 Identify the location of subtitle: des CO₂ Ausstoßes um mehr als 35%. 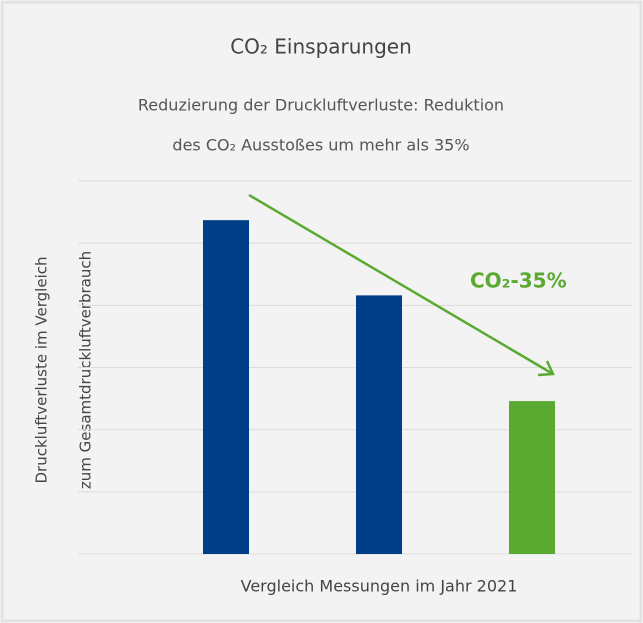
(320, 145).